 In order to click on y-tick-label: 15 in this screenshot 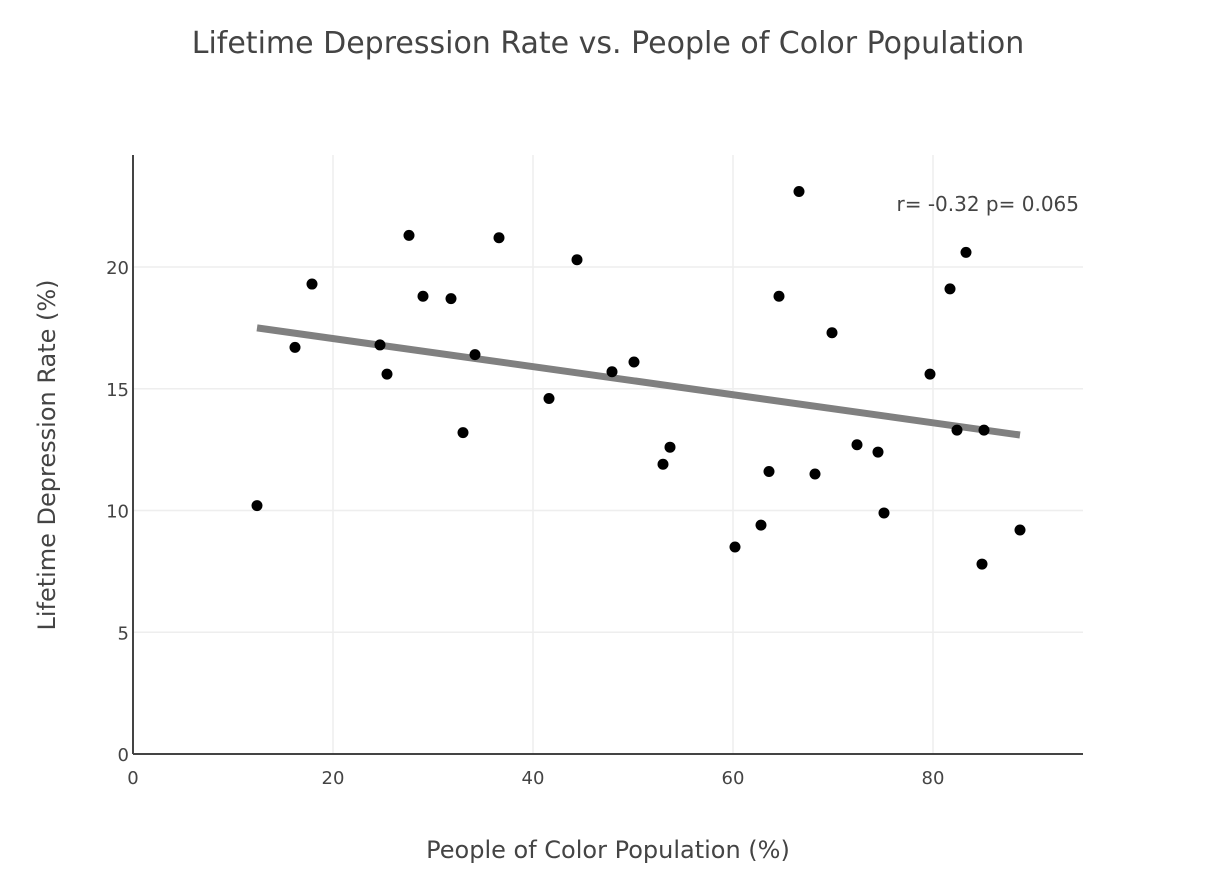, I will do `click(117, 390)`.